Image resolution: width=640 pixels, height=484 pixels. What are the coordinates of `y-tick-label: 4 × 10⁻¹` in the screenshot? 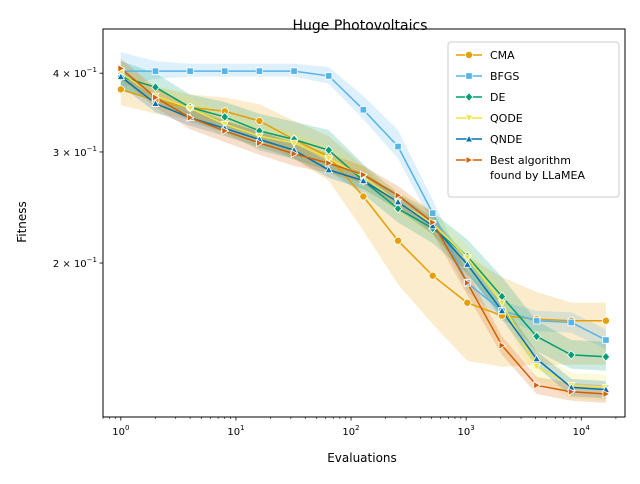 It's located at (75, 73).